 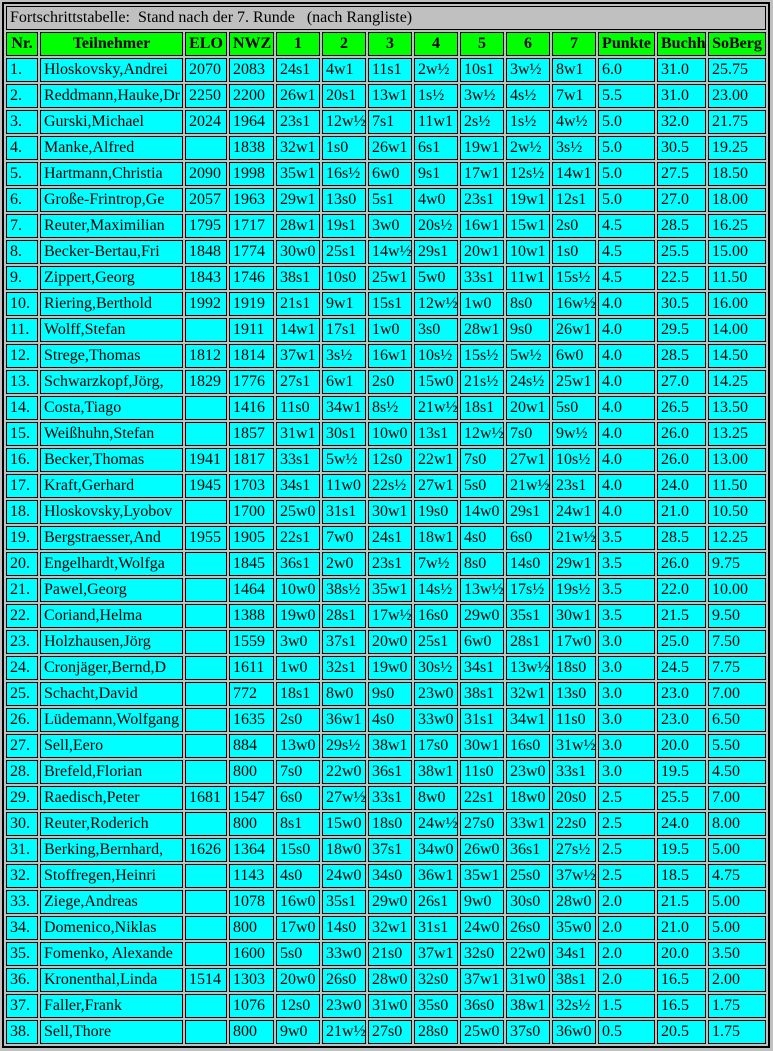 I want to click on round-2-result-cell: 19s1, so click(x=344, y=226).